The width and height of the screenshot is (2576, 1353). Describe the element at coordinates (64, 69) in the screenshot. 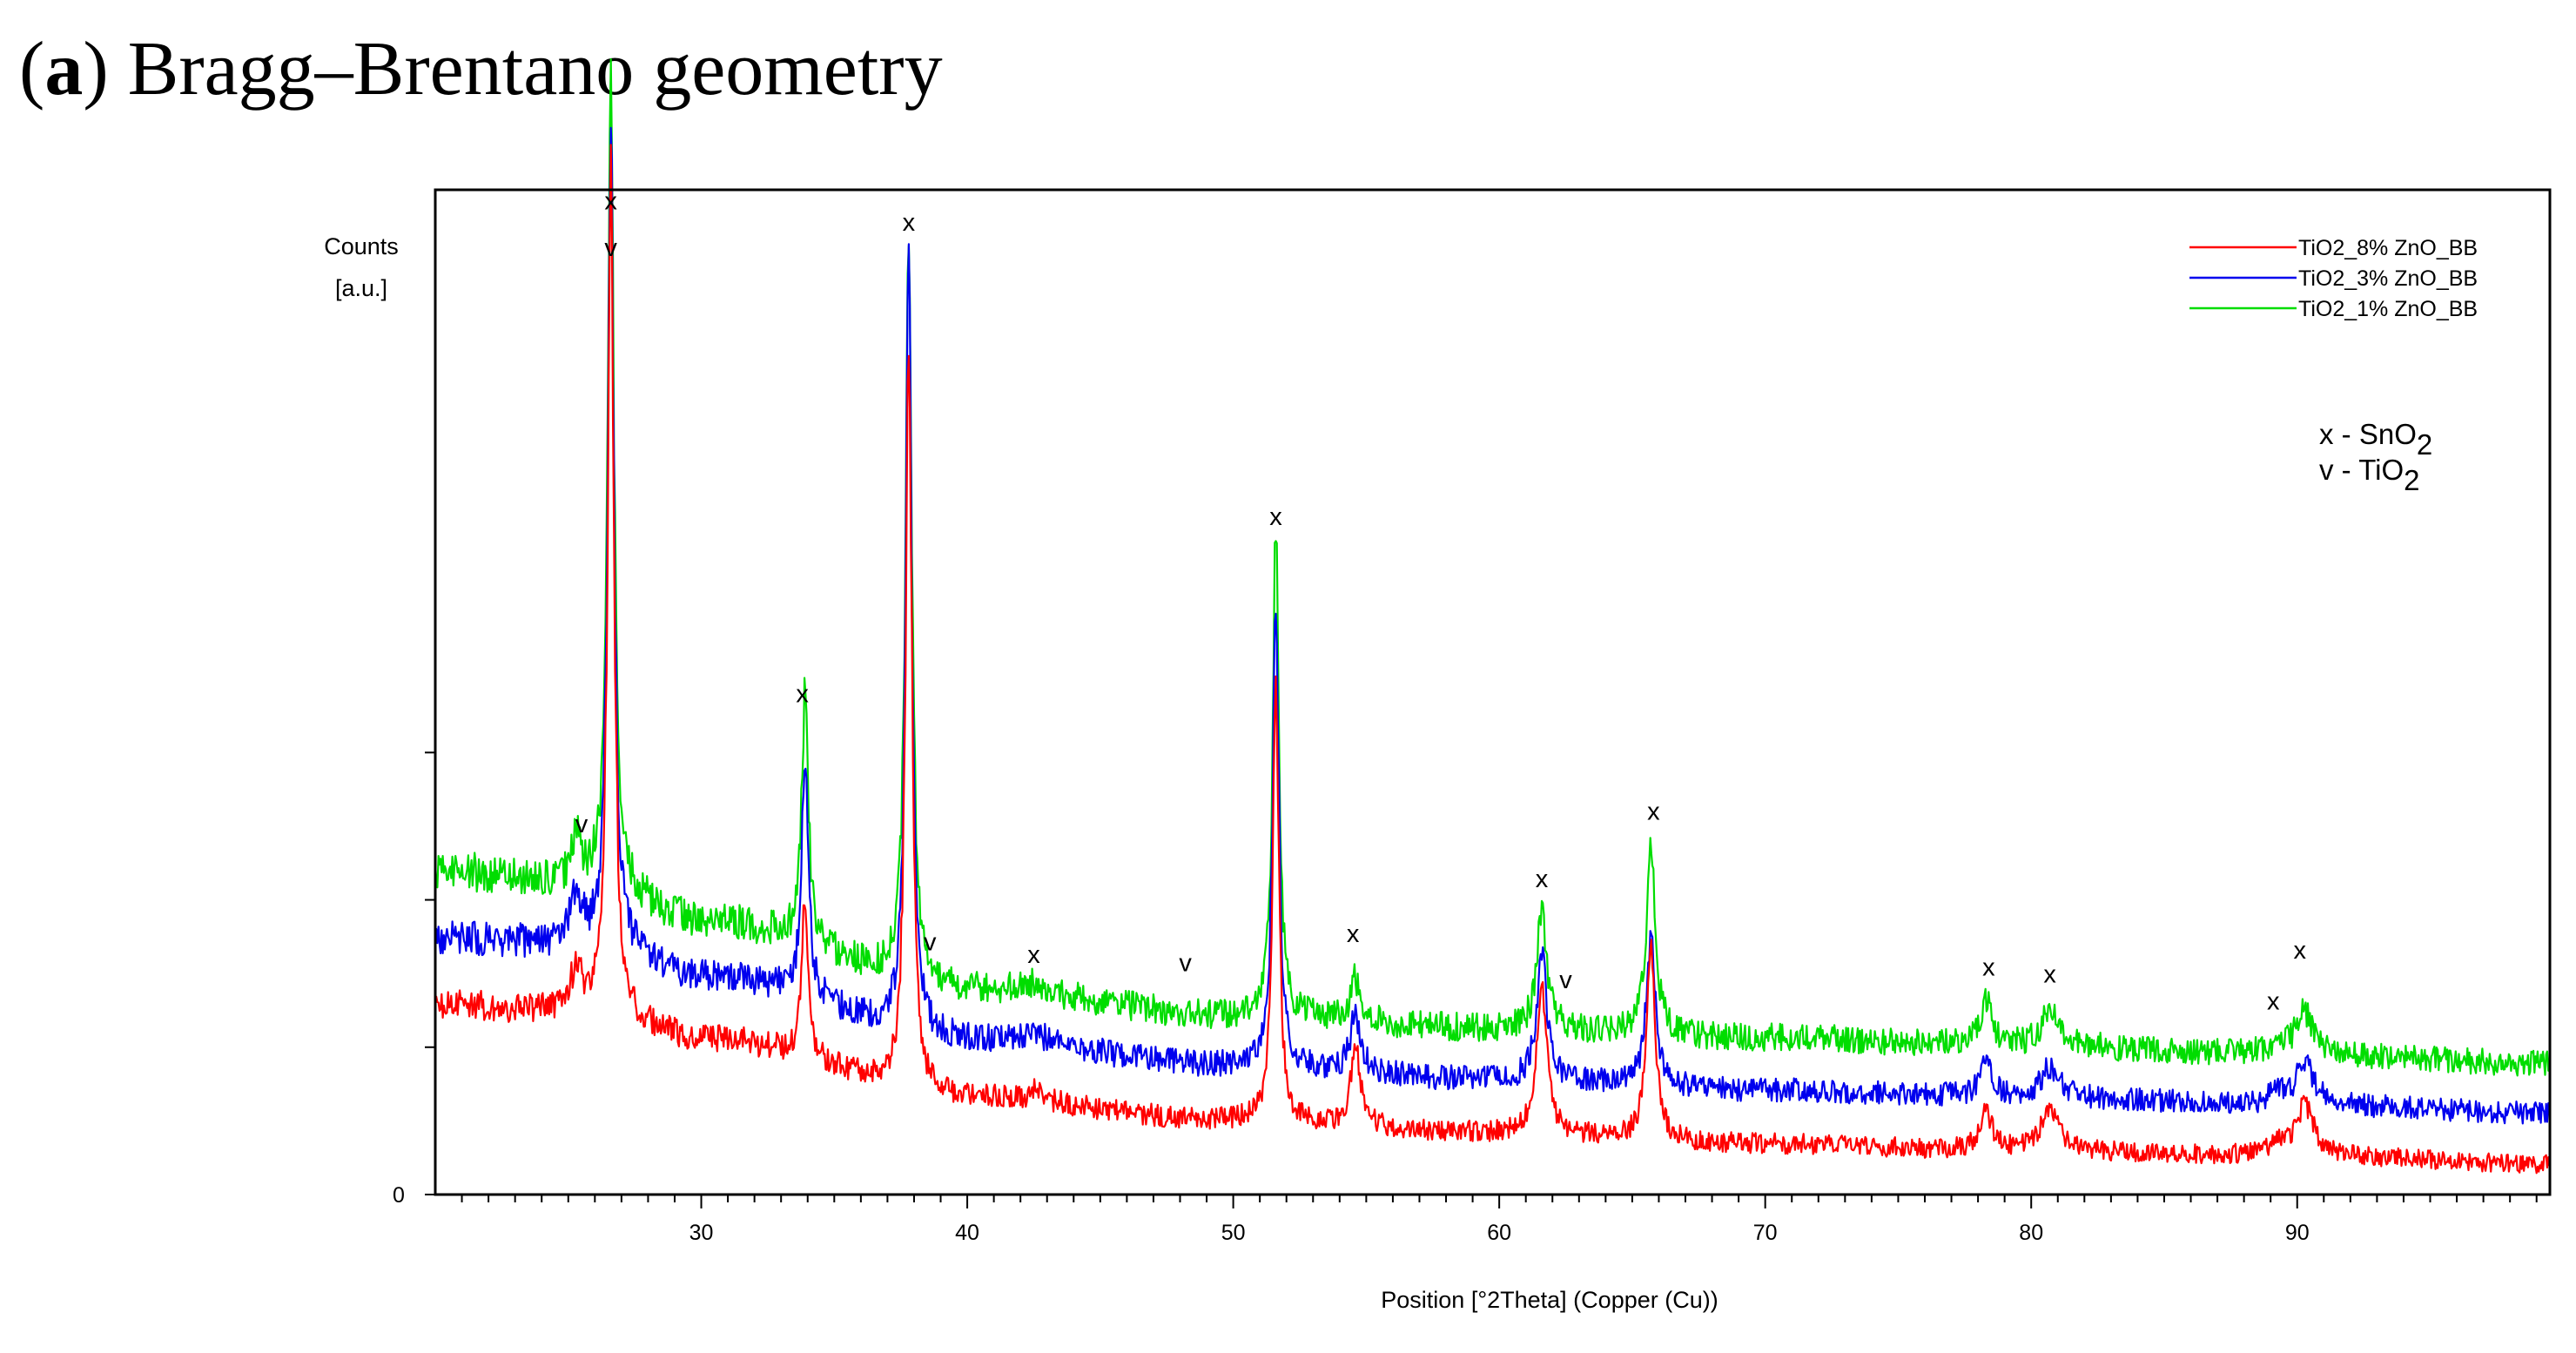

I see `panel-label: a` at that location.